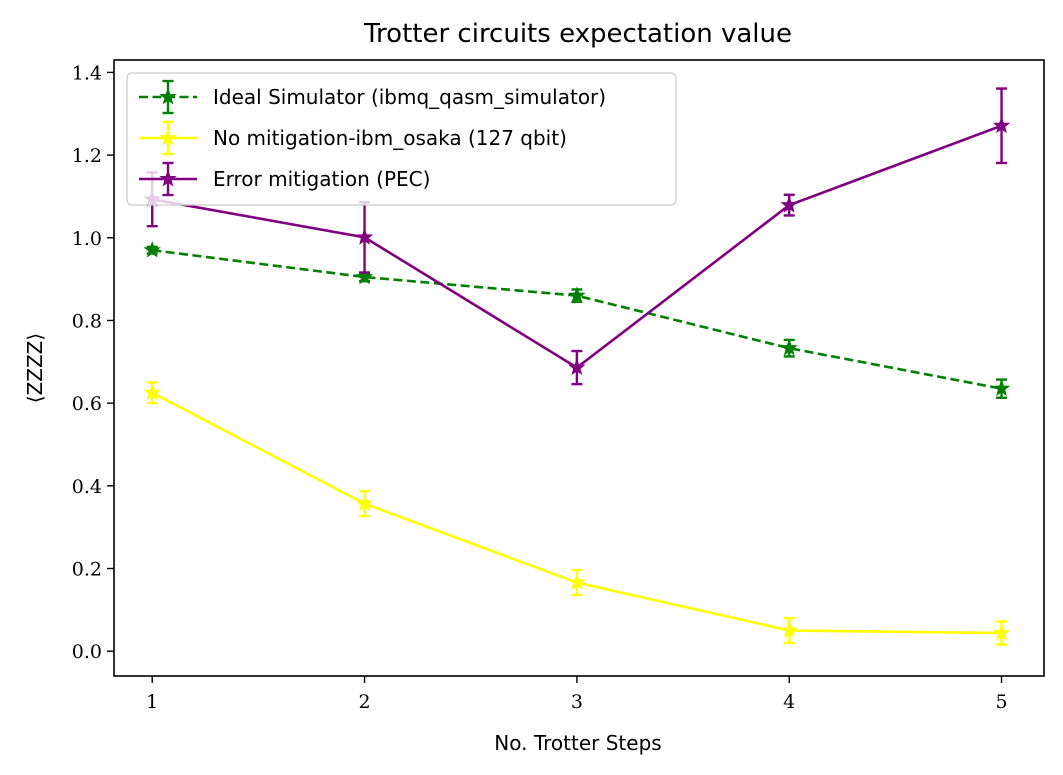  I want to click on legend-label: Ideal Simulator (ibmq_qasm_simulator), so click(409, 97).